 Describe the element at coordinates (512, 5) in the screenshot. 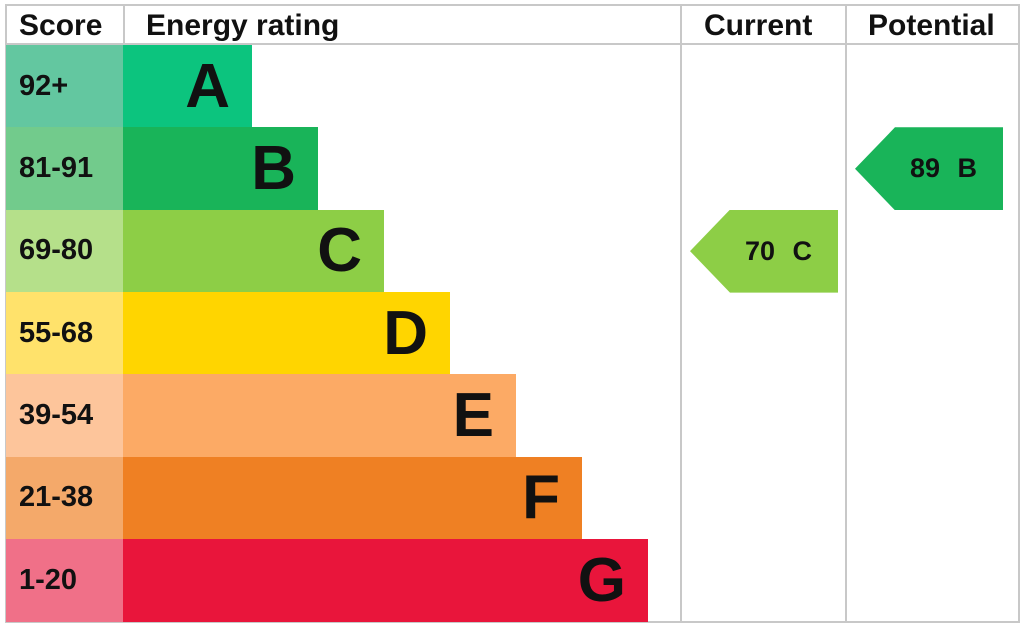

I see `top-border` at that location.